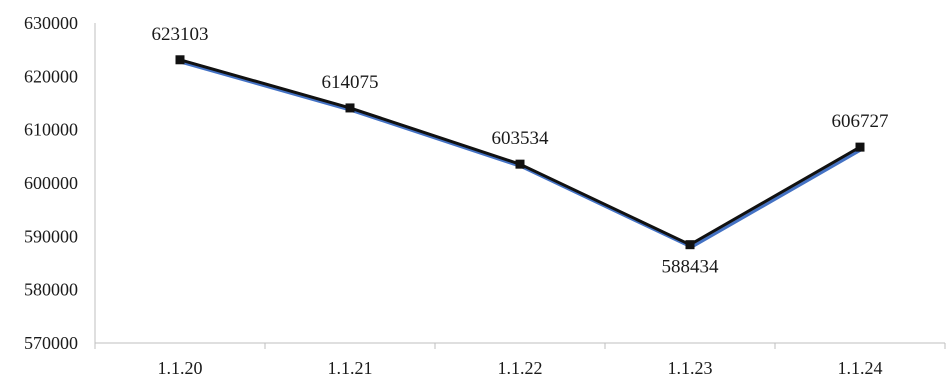  I want to click on data-label: 588434, so click(691, 267).